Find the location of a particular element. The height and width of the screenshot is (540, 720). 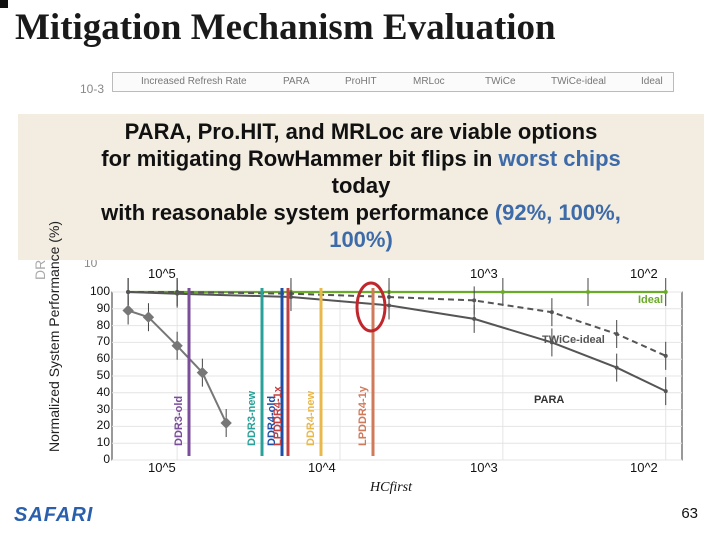

x-axis-title: HCfirst is located at coordinates (391, 487).